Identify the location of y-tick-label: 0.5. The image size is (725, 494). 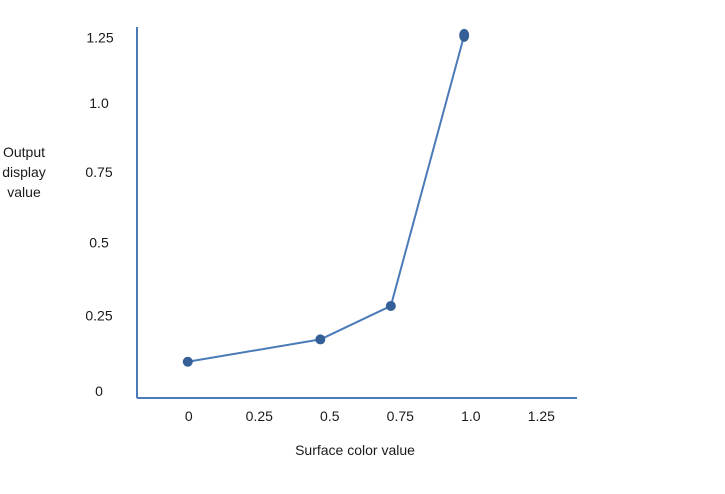
(99, 243).